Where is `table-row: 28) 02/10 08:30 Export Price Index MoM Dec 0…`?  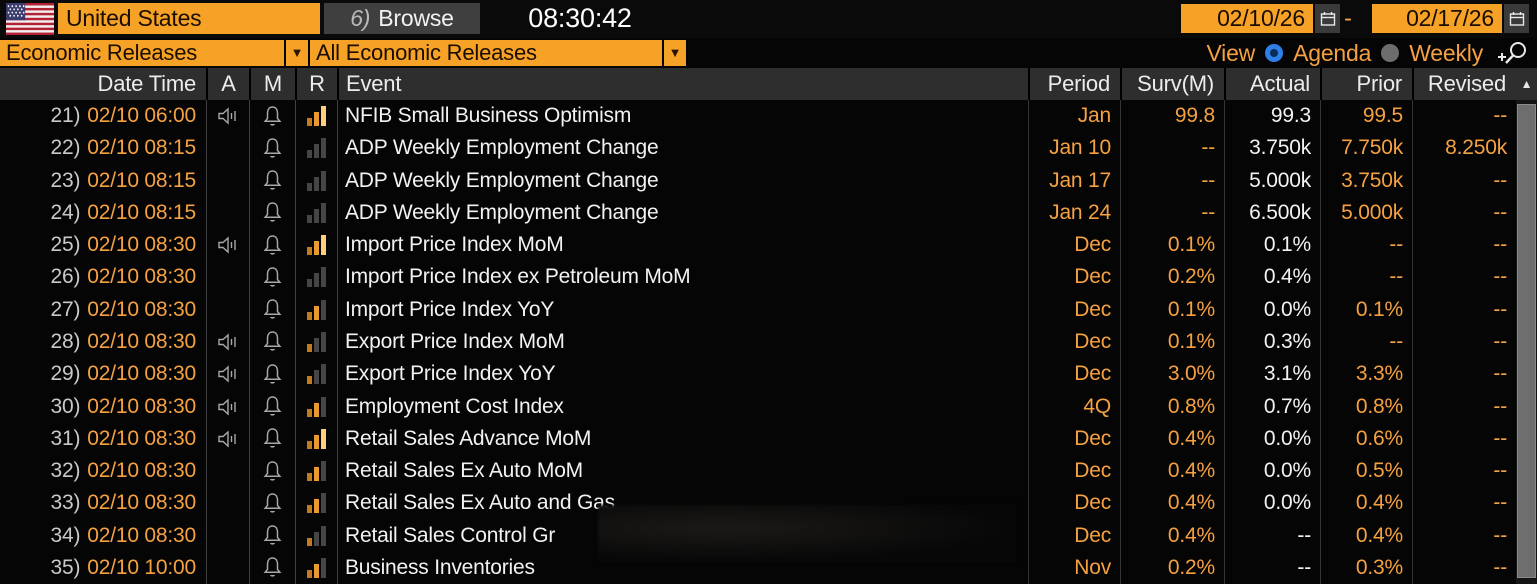
table-row: 28) 02/10 08:30 Export Price Index MoM Dec 0… is located at coordinates (758, 342).